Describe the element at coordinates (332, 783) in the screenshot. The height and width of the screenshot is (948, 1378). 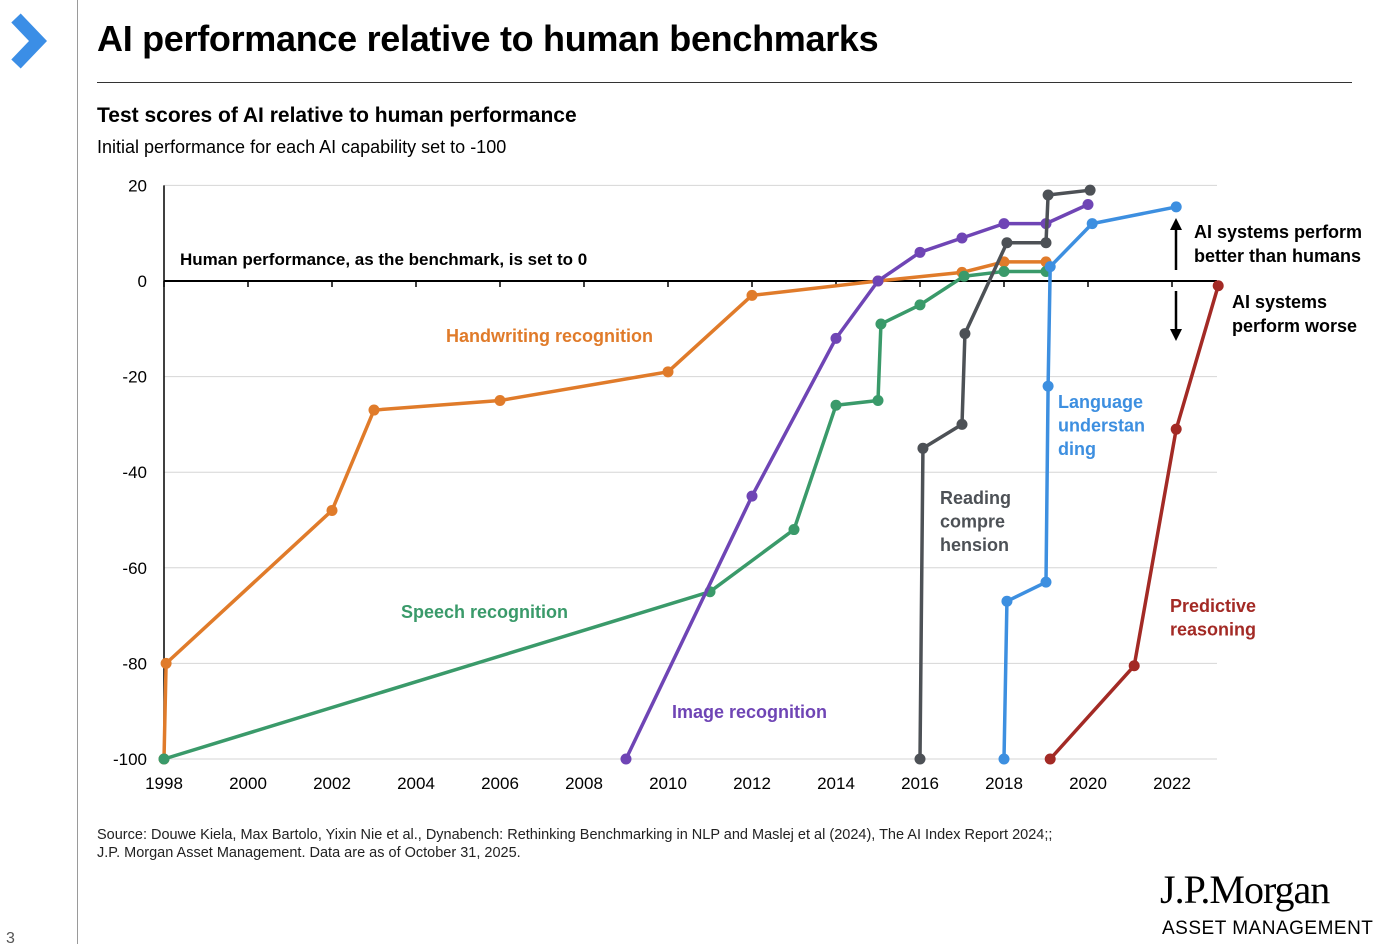
I see `x-tick-label: 2002` at that location.